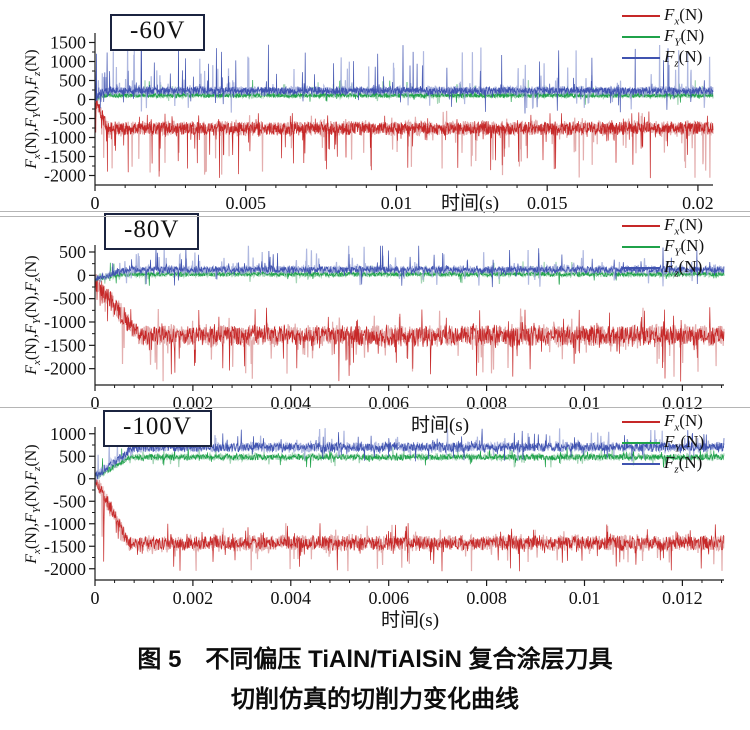 This screenshot has width=750, height=730. I want to click on y-tick-label: 1500, so click(68, 43).